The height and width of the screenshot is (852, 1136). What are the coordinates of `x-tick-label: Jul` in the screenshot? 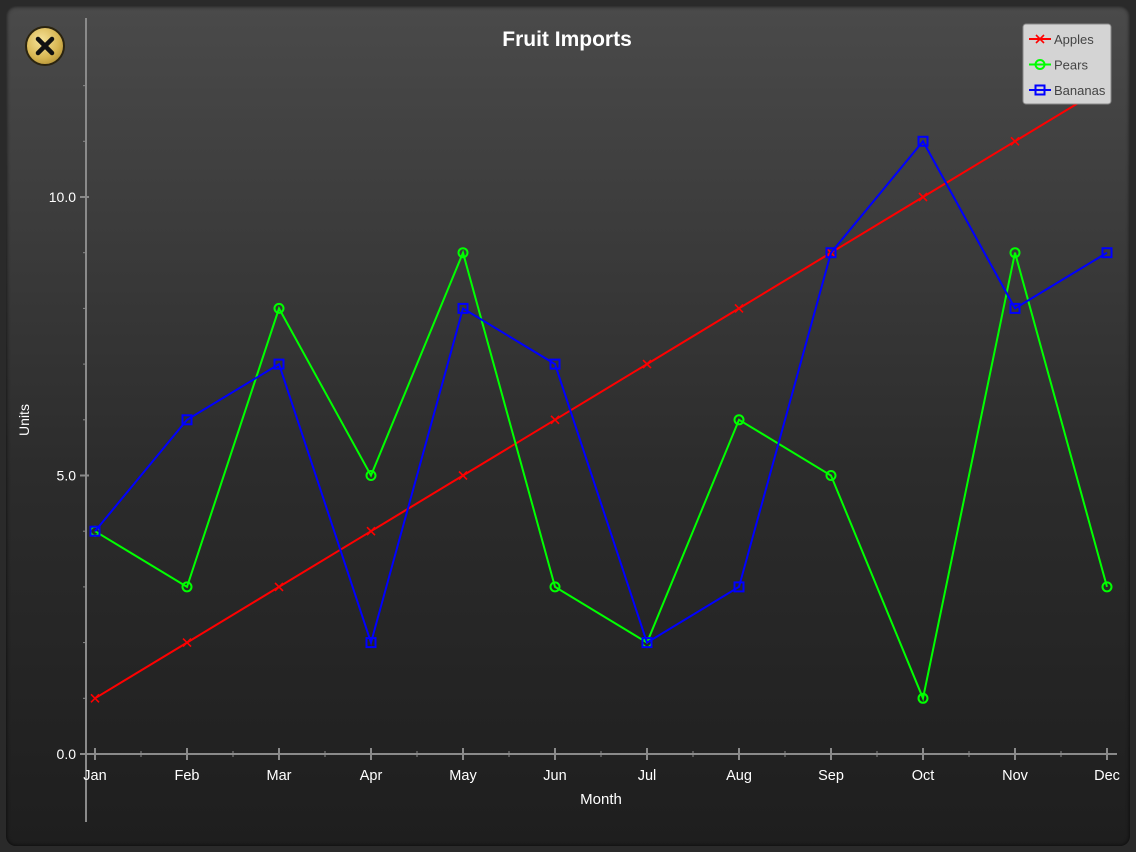 It's located at (647, 776).